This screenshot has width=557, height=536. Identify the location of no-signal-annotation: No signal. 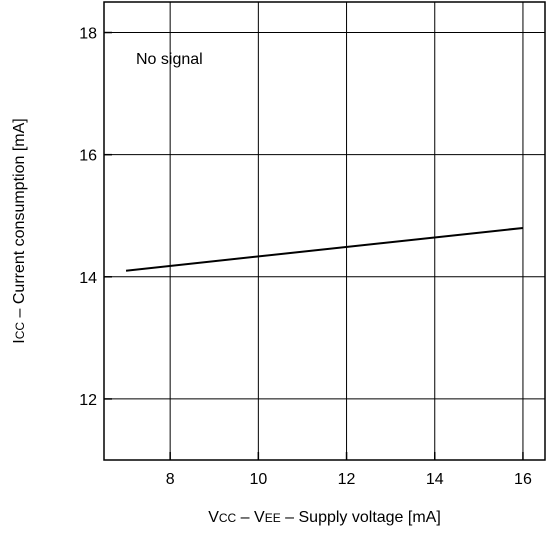
(169, 59).